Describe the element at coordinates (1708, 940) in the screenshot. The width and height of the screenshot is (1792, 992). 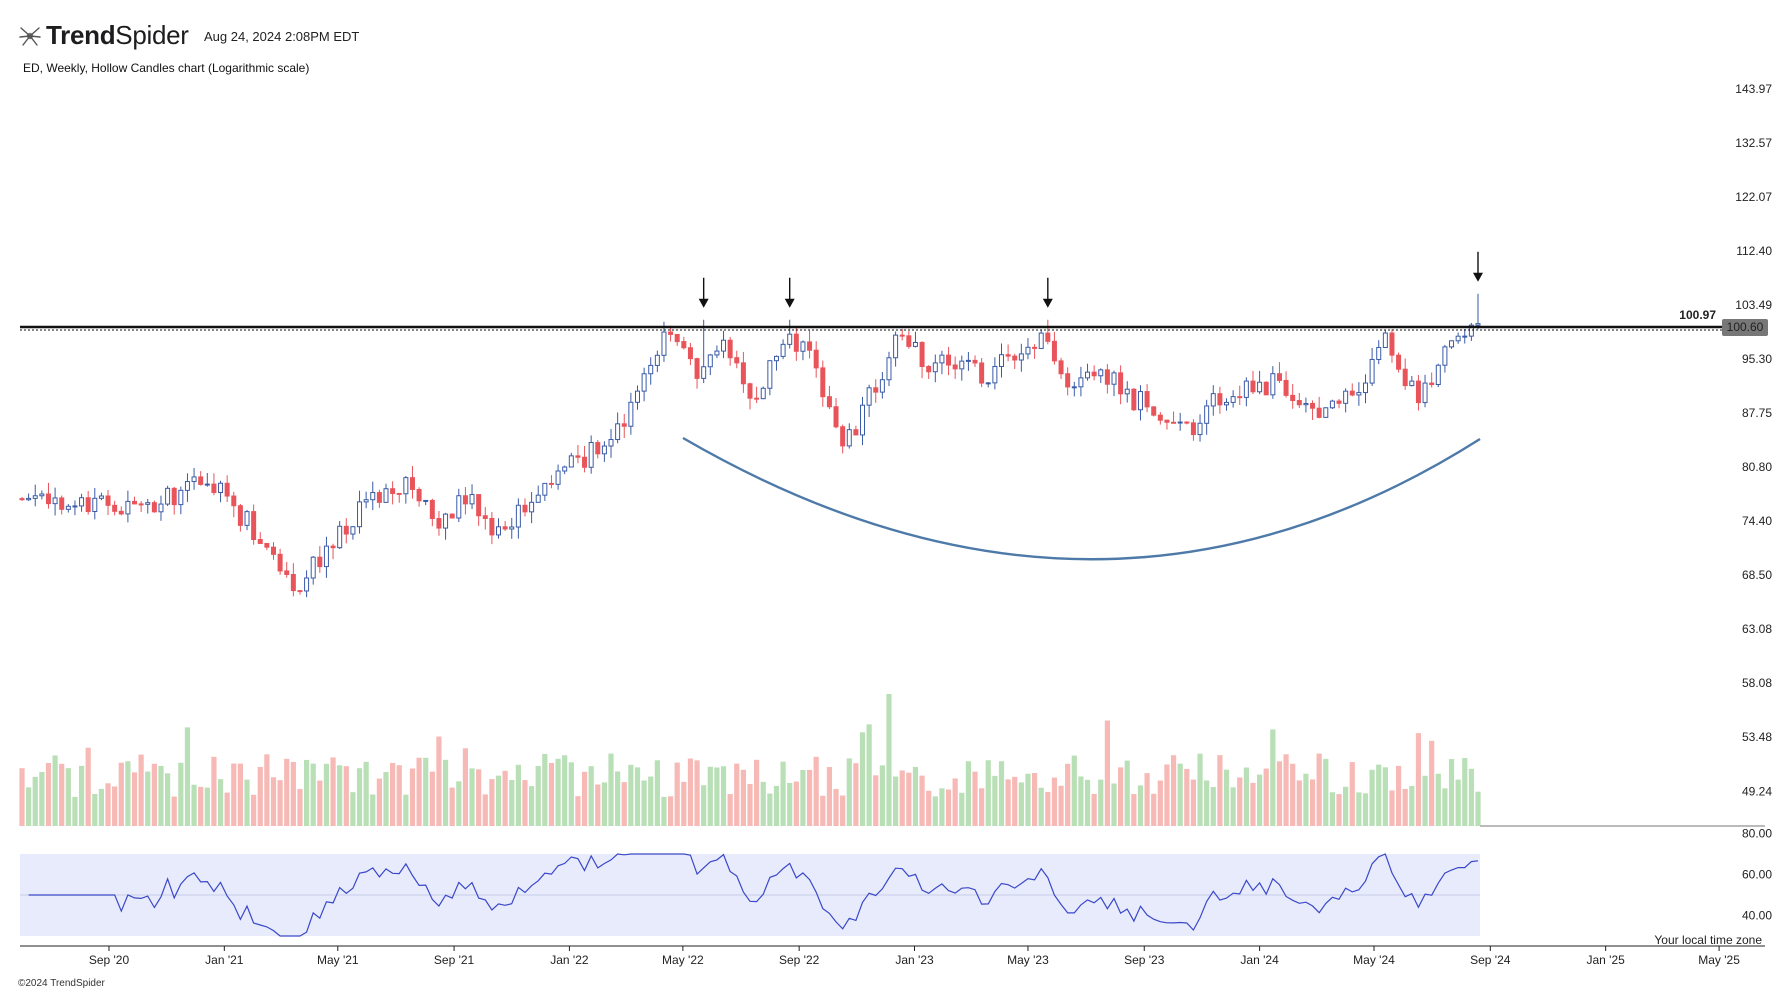
I see `timezone-note: Your local time zone` at that location.